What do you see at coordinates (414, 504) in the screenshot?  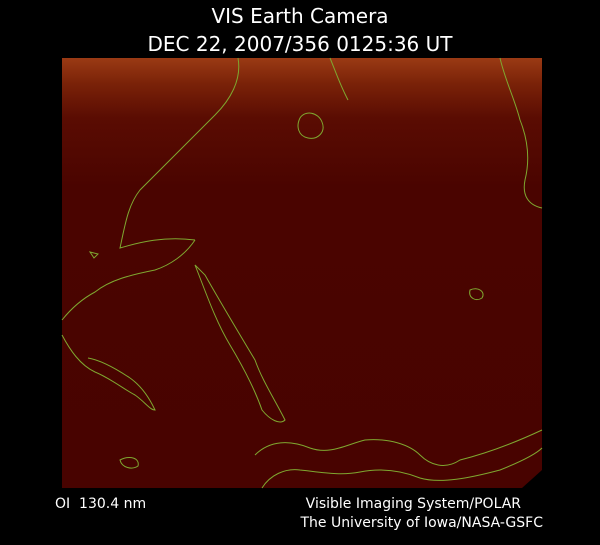 I see `instrument-credit: Visible Imaging System/POLAR` at bounding box center [414, 504].